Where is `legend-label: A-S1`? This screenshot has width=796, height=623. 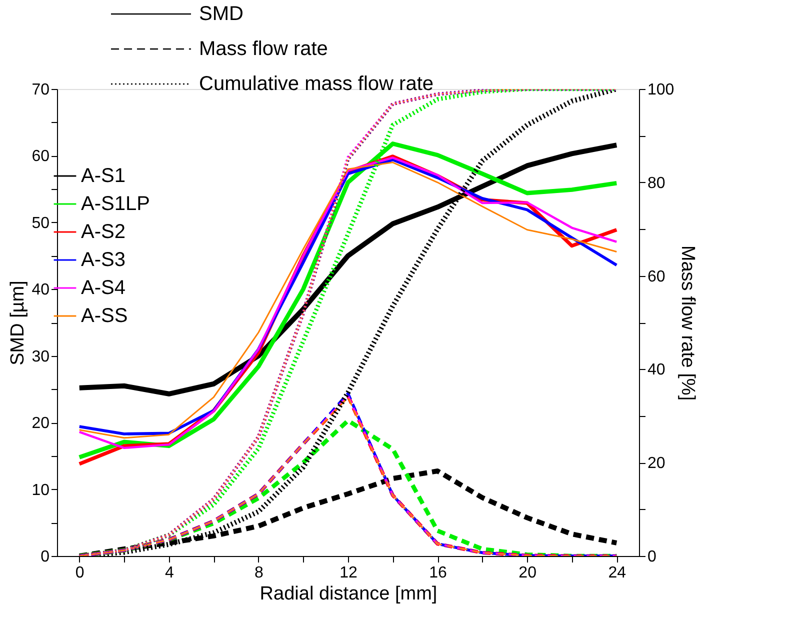
legend-label: A-S1 is located at coordinates (103, 176).